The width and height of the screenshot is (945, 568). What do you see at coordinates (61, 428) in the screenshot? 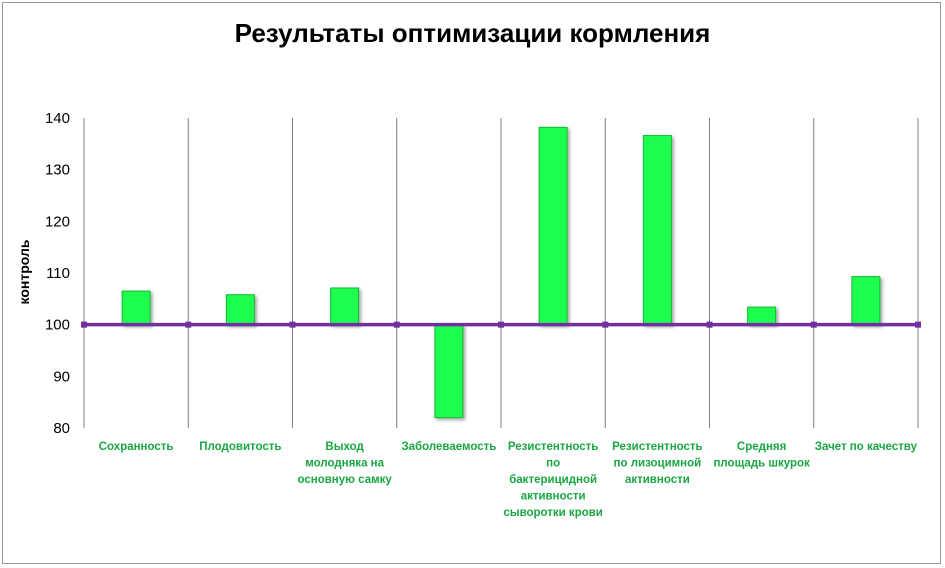
I see `y-tick-label: 80` at bounding box center [61, 428].